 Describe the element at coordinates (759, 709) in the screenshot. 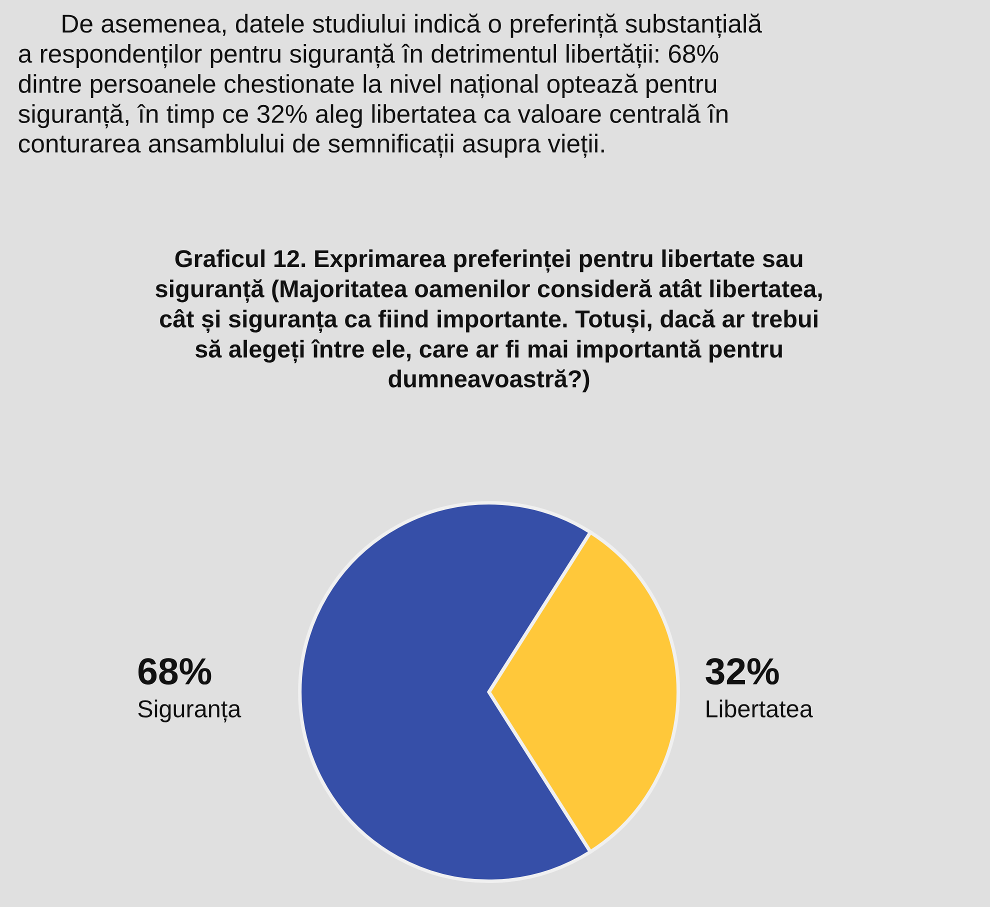

I see `slice-label: Libertatea` at that location.